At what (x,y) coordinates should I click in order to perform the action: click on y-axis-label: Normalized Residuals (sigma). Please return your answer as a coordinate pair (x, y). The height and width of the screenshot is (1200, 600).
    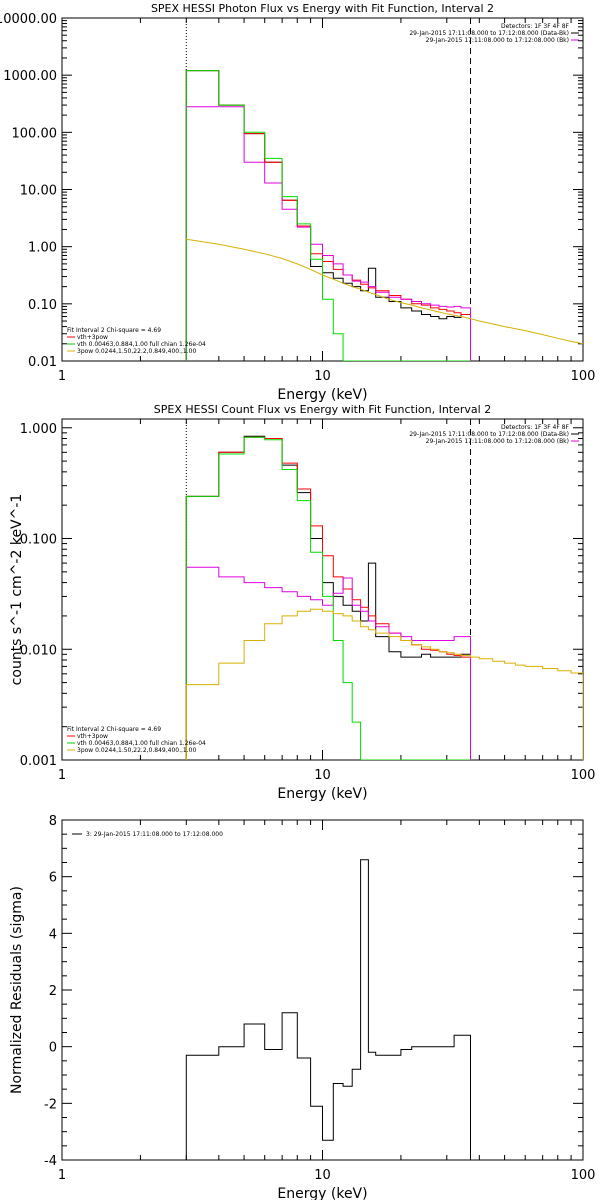
    Looking at the image, I should click on (17, 990).